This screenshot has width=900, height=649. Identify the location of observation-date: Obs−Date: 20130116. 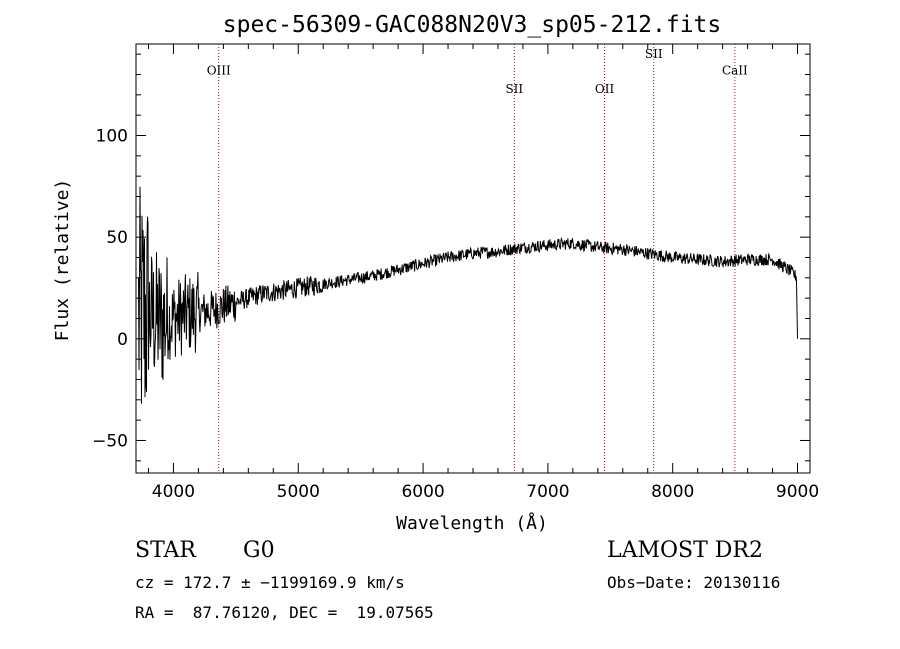
(694, 582).